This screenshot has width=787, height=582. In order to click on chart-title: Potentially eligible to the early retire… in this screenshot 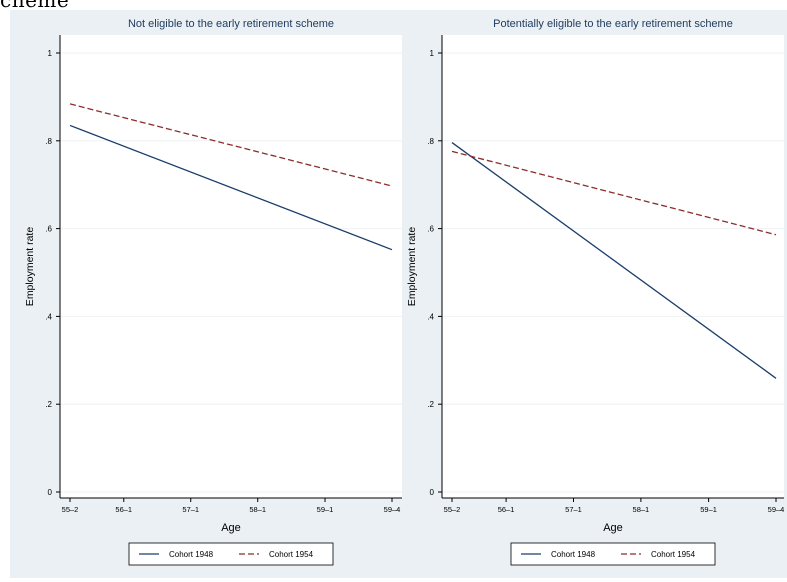, I will do `click(613, 24)`.